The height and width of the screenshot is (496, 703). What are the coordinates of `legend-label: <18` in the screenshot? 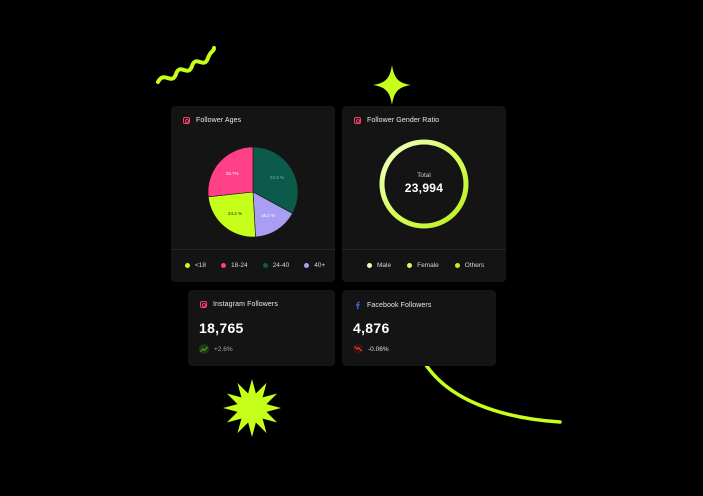 It's located at (201, 265).